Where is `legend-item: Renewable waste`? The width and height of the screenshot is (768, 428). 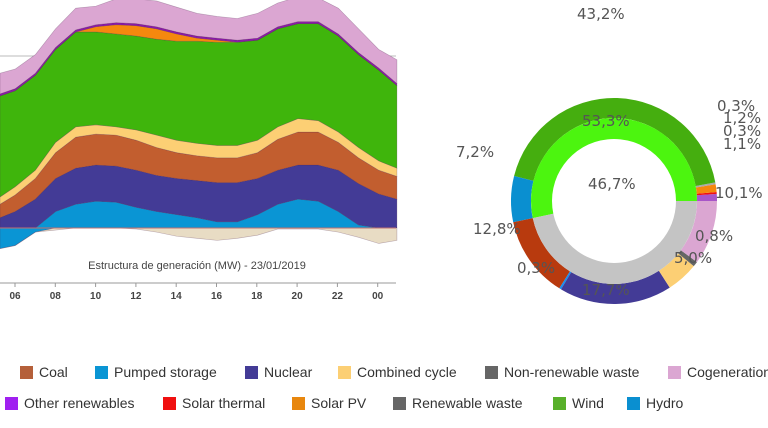 legend-item: Renewable waste is located at coordinates (458, 403).